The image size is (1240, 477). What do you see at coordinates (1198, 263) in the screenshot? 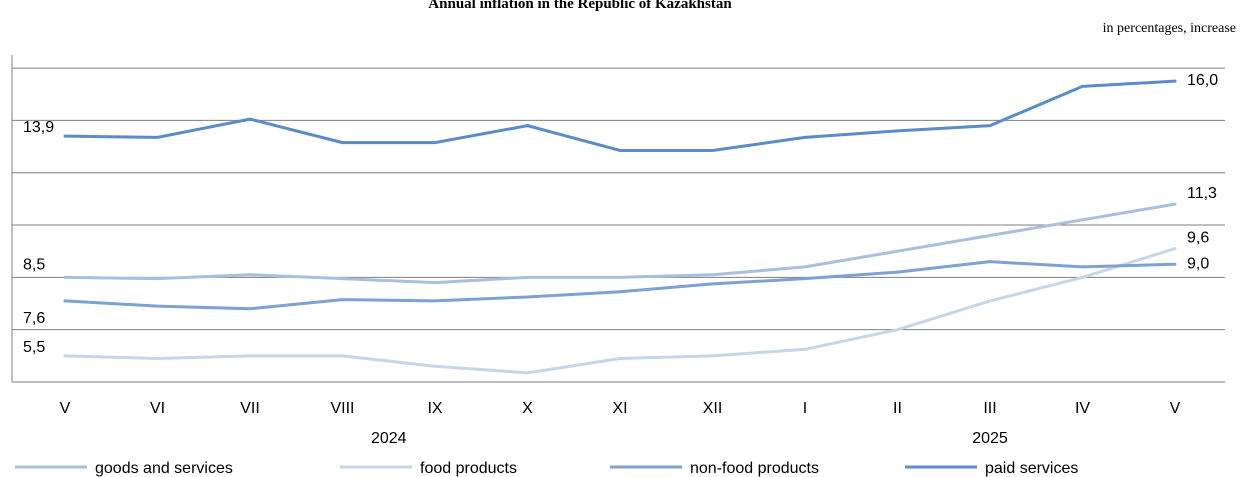
I see `data-label: 9,0` at bounding box center [1198, 263].